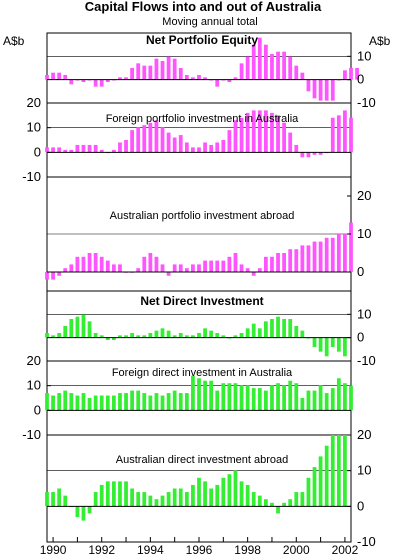 This screenshot has height=559, width=413. Describe the element at coordinates (360, 271) in the screenshot. I see `y-tick-label: 0` at that location.